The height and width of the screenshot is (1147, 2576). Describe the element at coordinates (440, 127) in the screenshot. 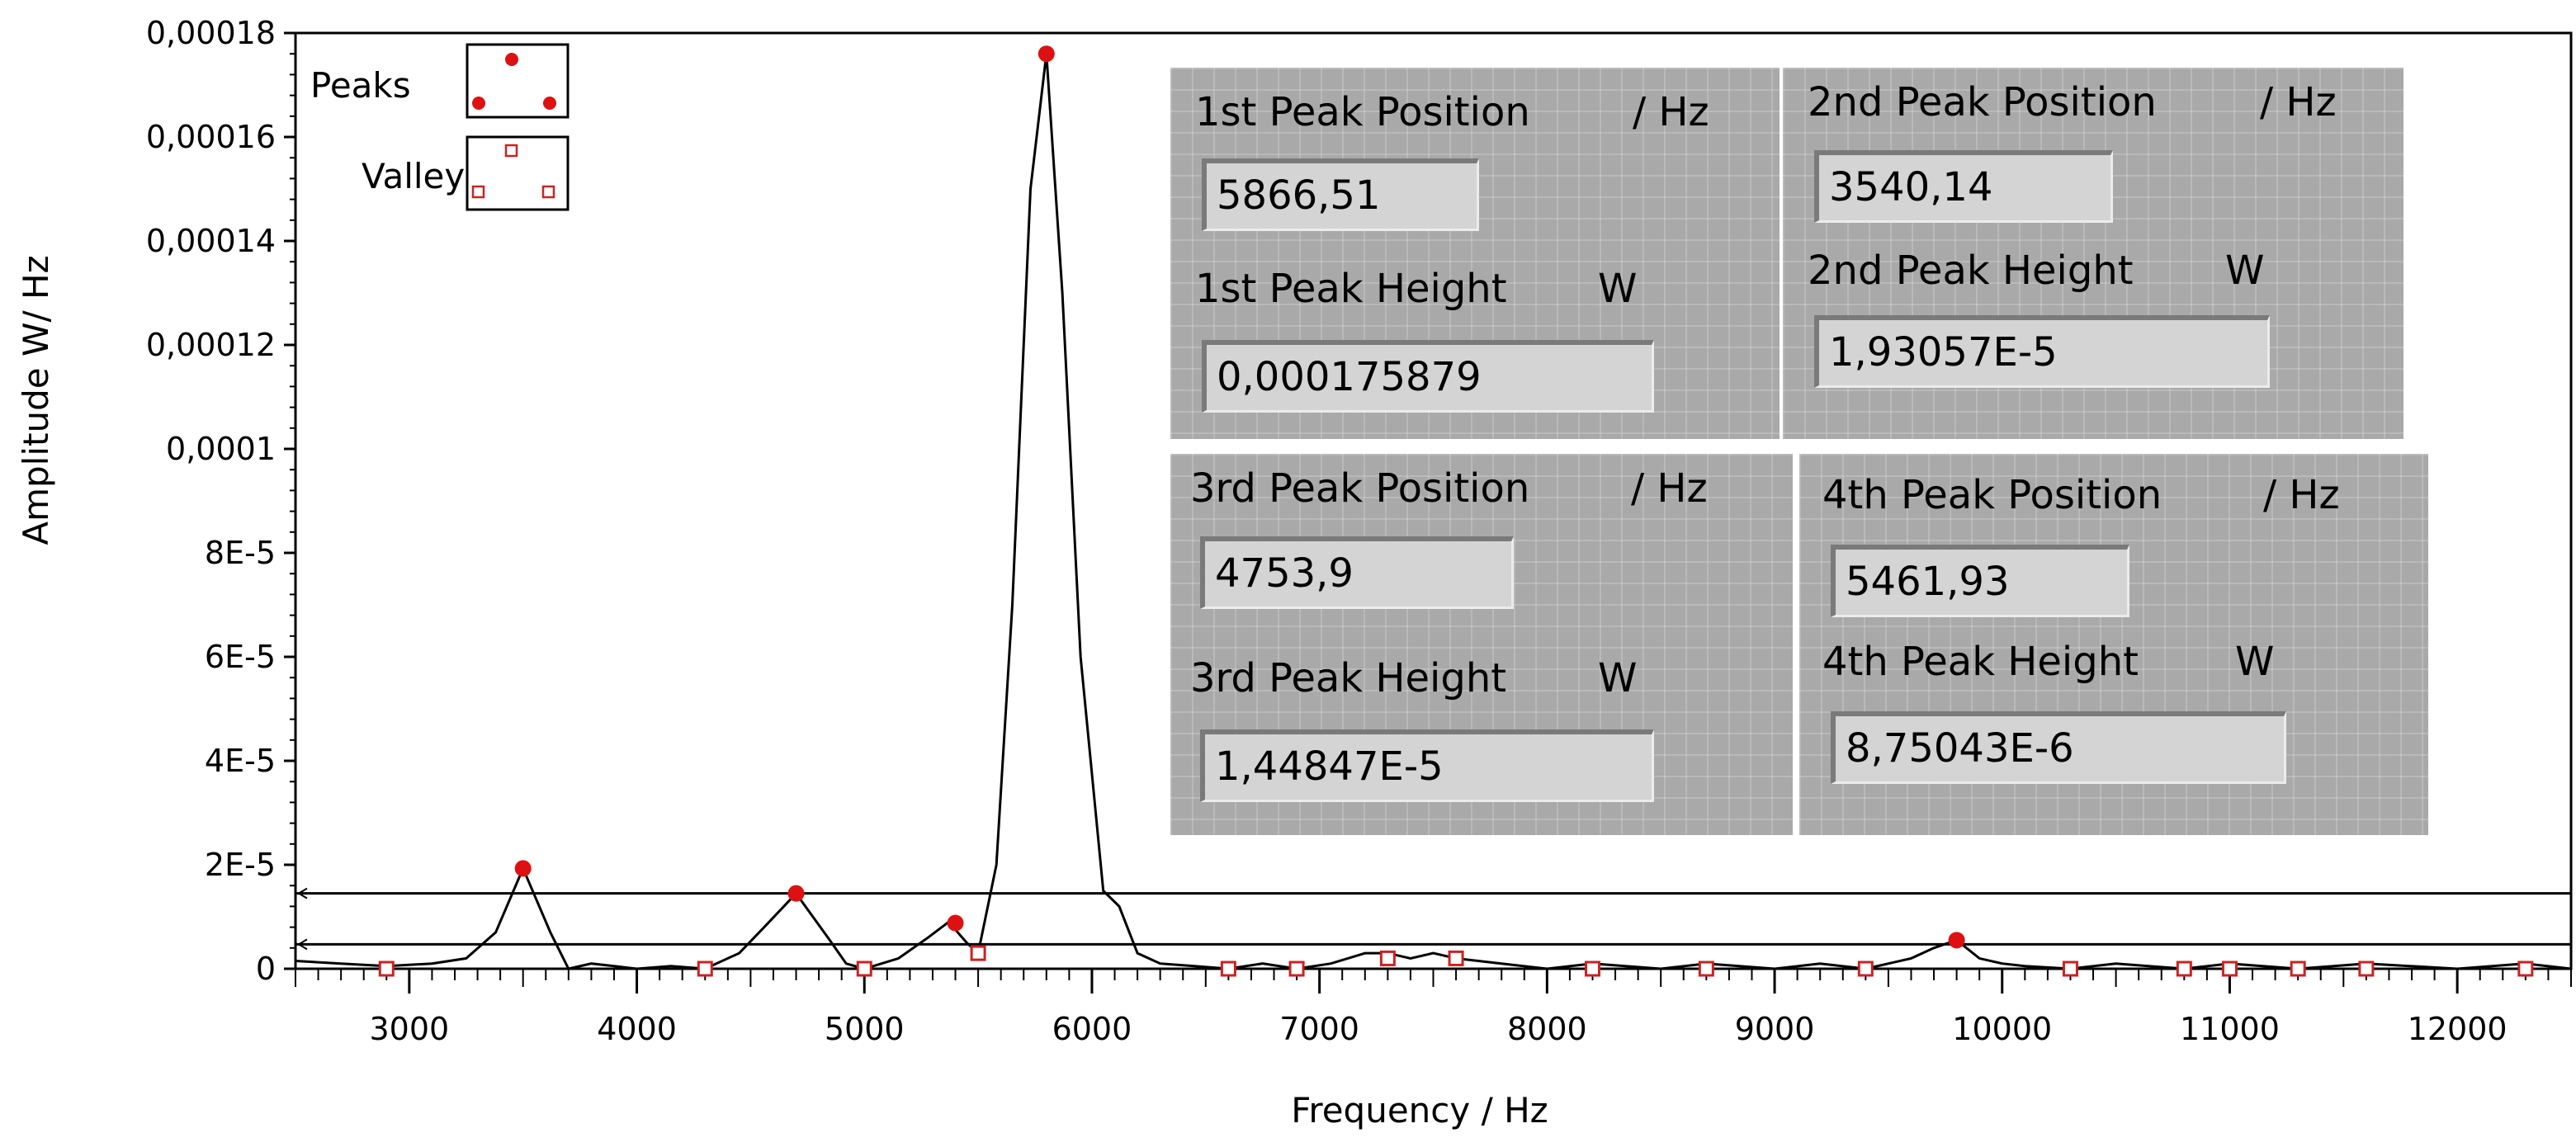

I see `legend: Peaks Valleys` at that location.